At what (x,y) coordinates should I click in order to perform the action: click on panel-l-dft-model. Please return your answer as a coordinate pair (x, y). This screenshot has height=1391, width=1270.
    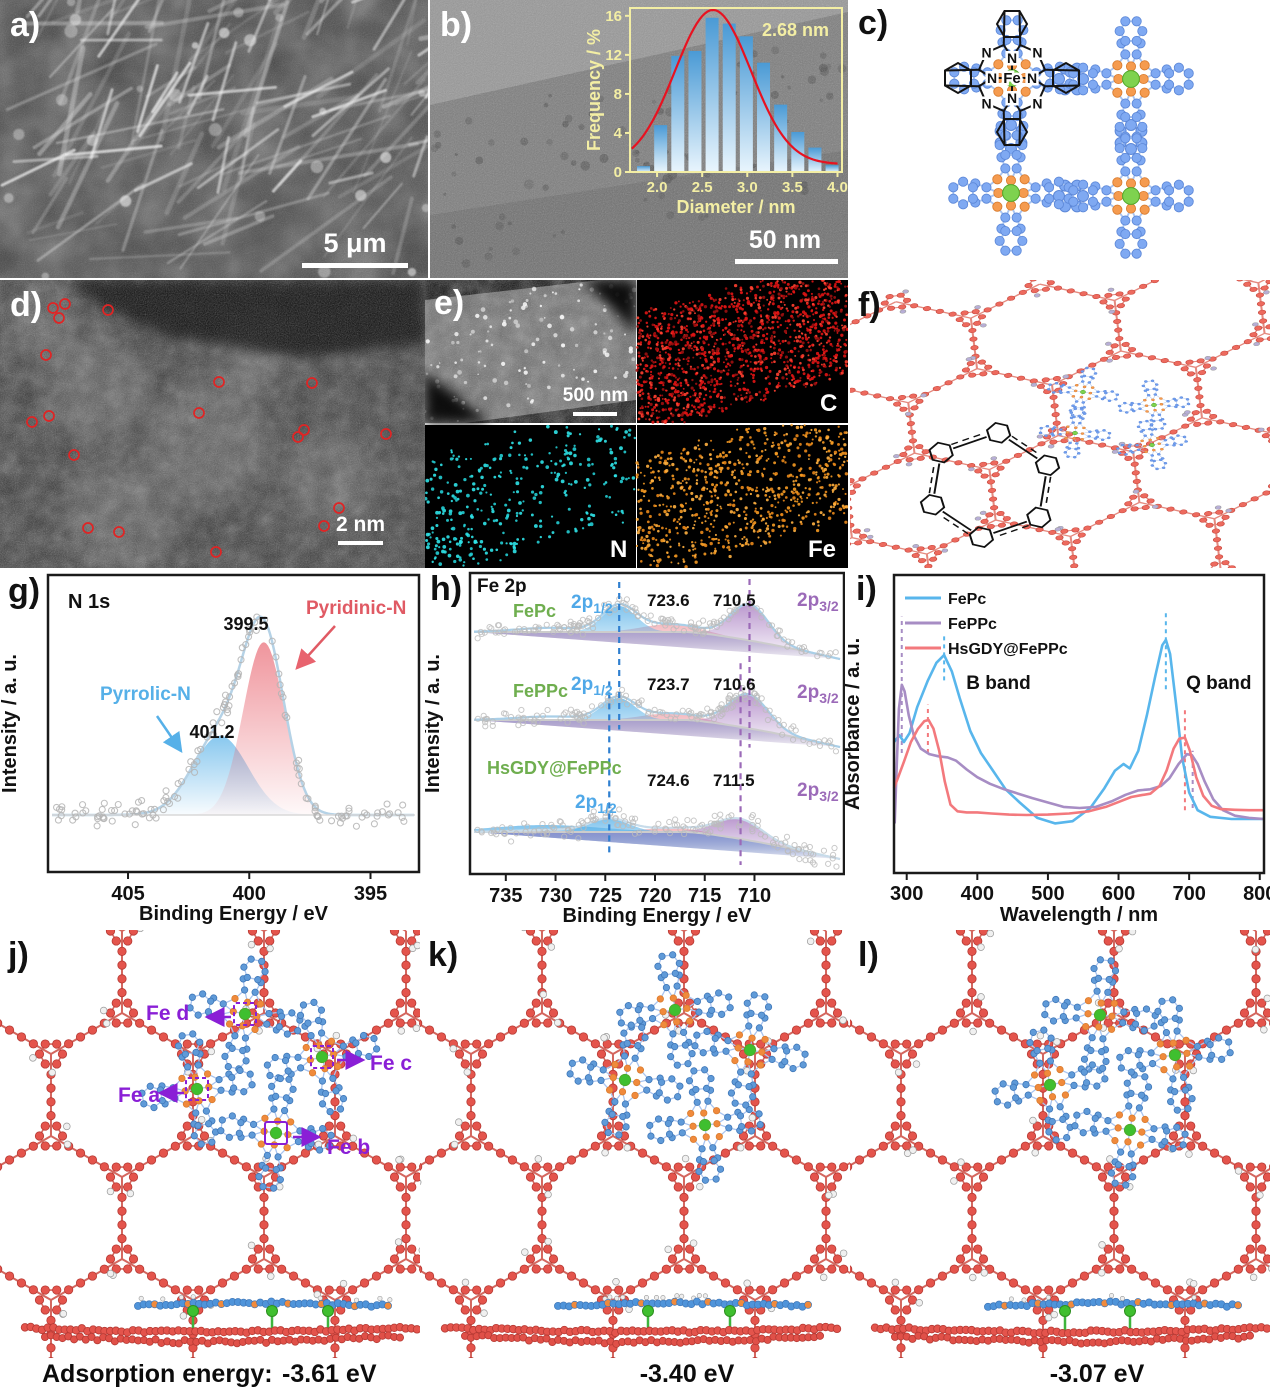
    Looking at the image, I should click on (1060, 1144).